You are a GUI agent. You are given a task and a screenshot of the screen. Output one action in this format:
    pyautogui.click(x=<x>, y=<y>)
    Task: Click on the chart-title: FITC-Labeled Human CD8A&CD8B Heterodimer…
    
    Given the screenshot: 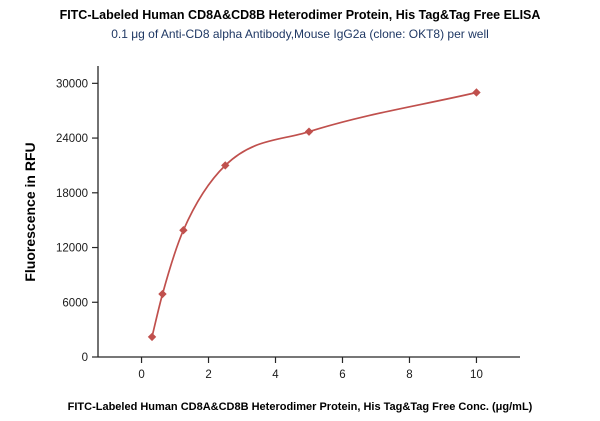 What is the action you would take?
    pyautogui.click(x=300, y=15)
    